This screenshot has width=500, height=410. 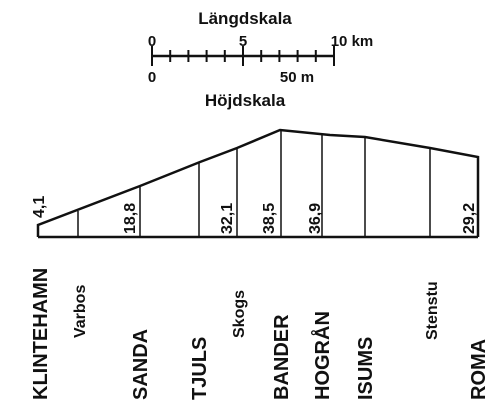 I want to click on length-scale-title: Längdskala, so click(x=245, y=18).